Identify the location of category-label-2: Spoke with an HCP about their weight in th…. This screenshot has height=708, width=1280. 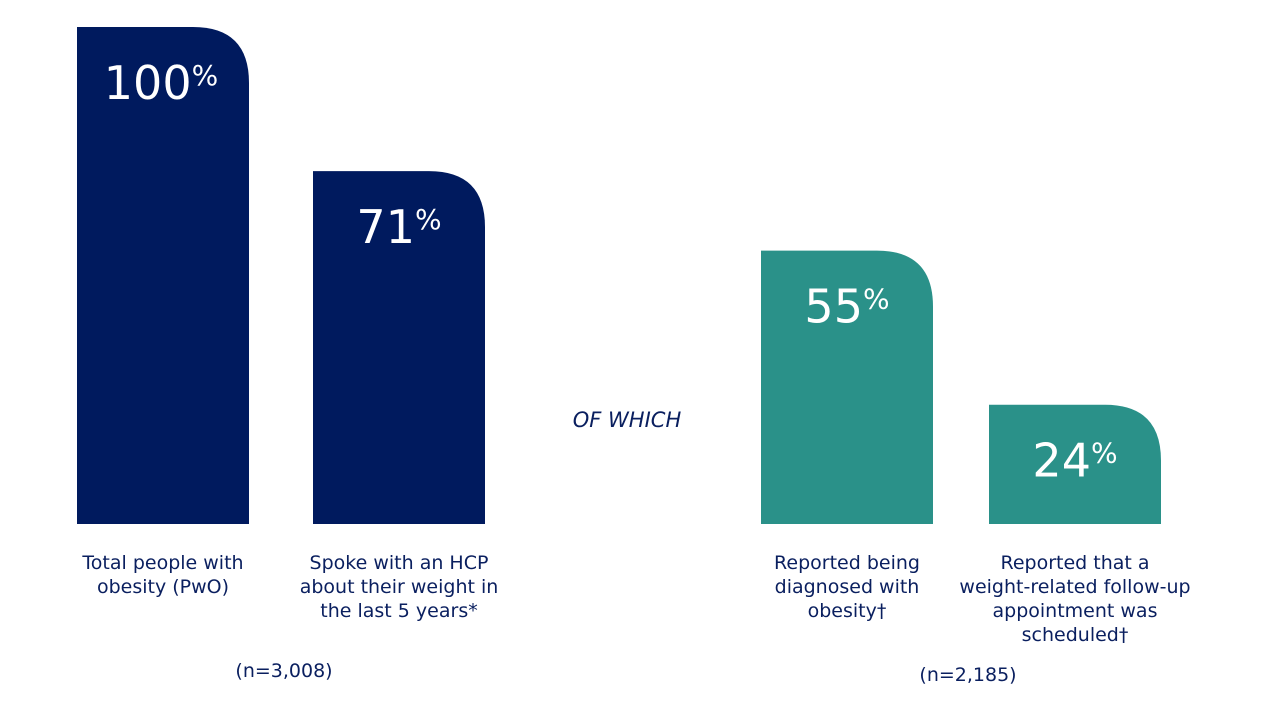
(399, 587).